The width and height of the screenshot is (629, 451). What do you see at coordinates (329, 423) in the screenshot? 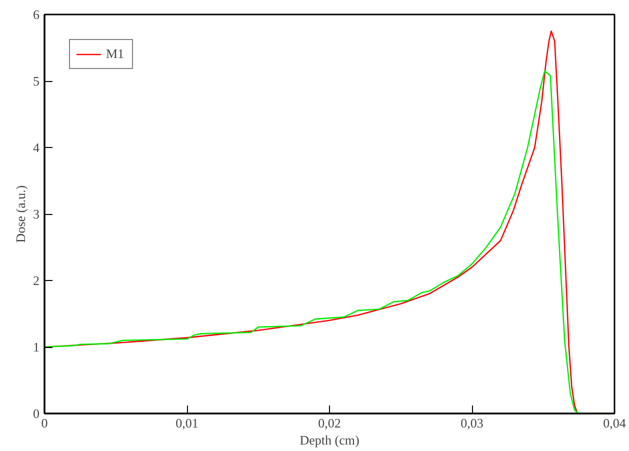
I see `x-tick-label: 0,02` at bounding box center [329, 423].